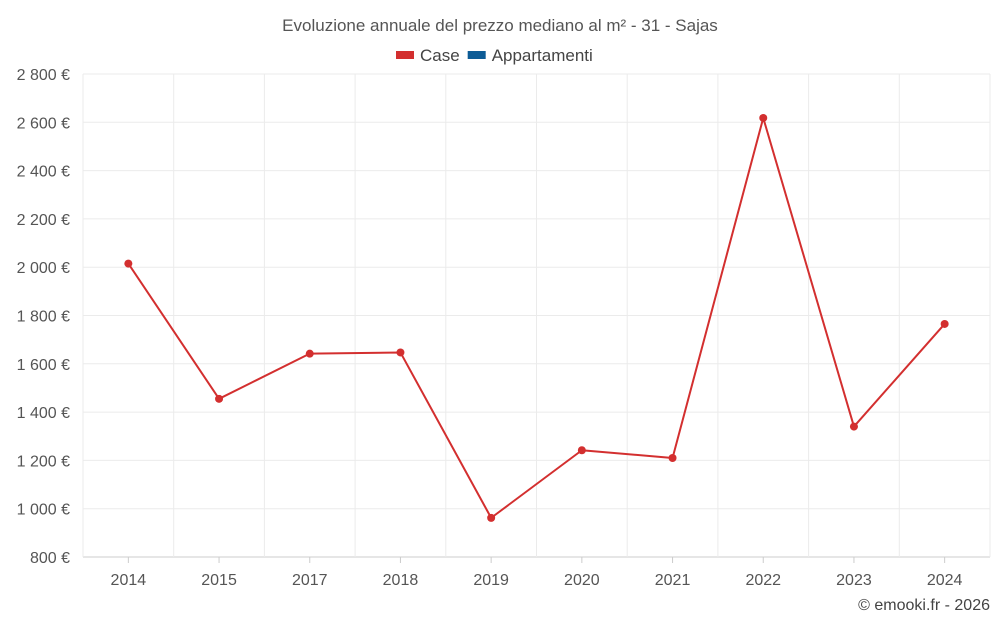 This screenshot has height=630, width=1000. What do you see at coordinates (43, 413) in the screenshot?
I see `y-tick-label: 1 400 €` at bounding box center [43, 413].